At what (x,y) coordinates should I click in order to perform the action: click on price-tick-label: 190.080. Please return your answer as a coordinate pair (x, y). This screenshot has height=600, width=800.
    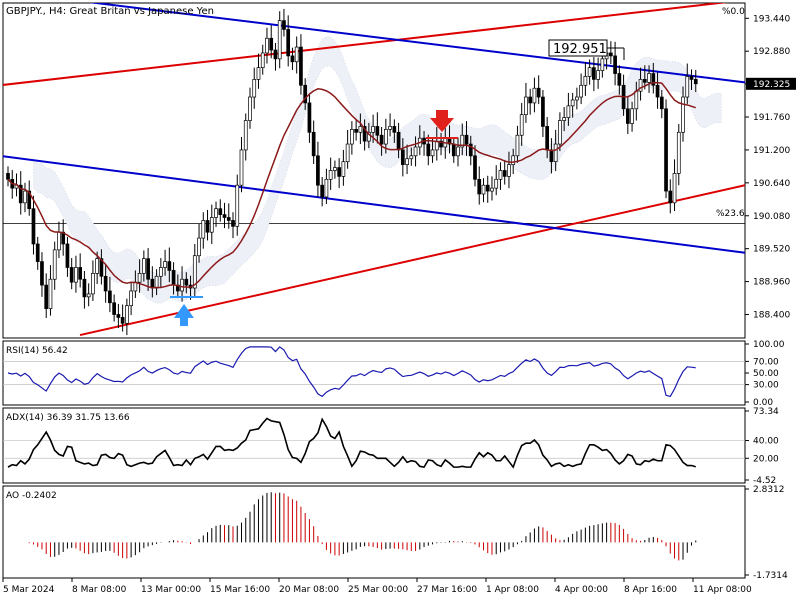
    Looking at the image, I should click on (771, 217).